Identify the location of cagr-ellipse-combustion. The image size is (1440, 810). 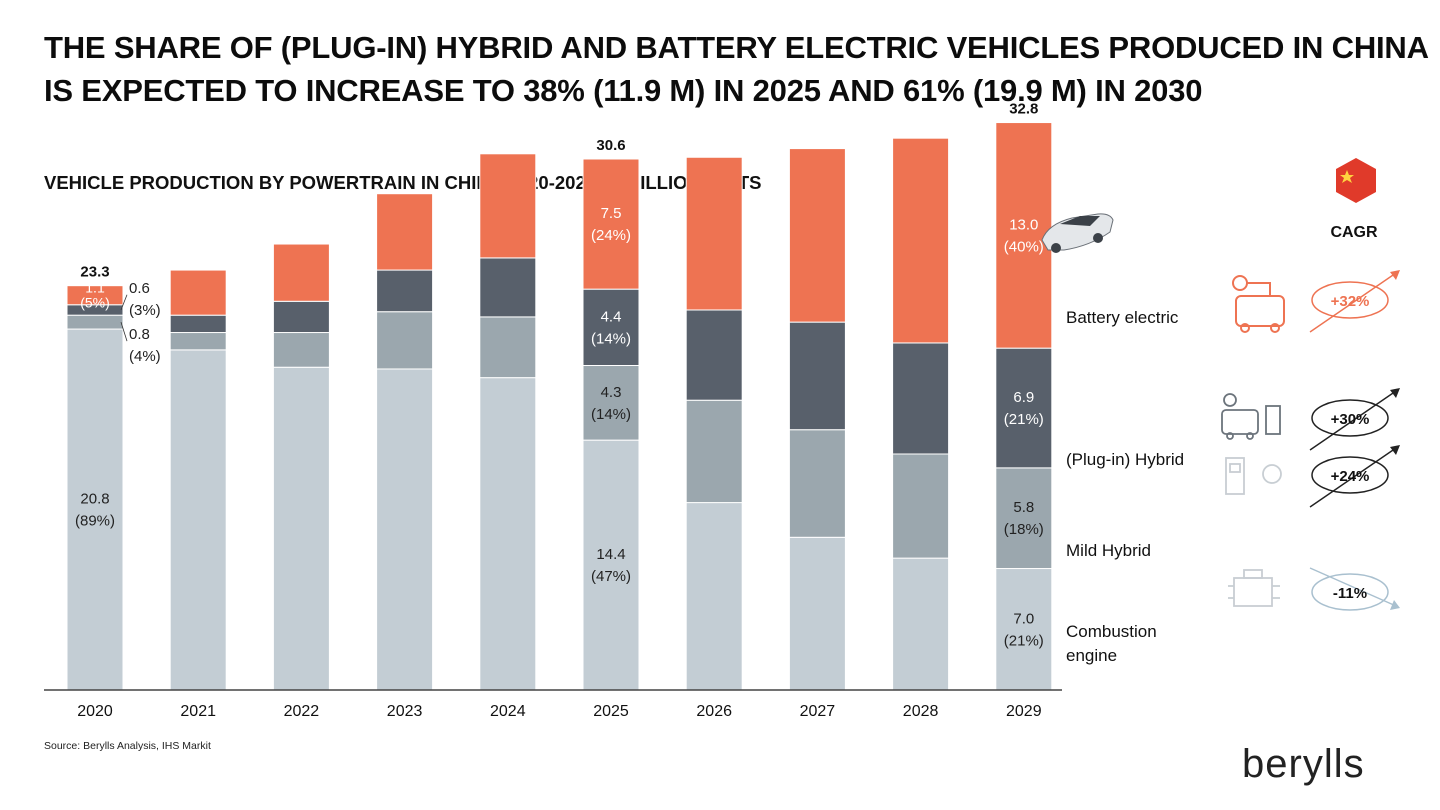
(1350, 592).